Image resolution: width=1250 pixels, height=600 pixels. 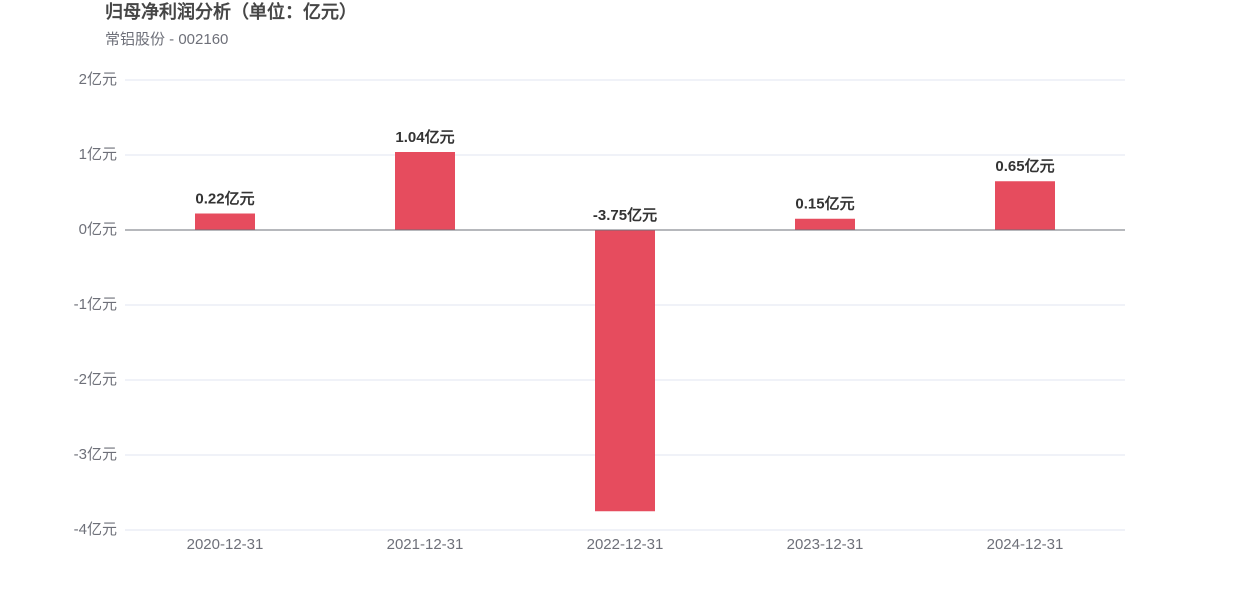 What do you see at coordinates (424, 137) in the screenshot?
I see `value-label: 1.04亿元` at bounding box center [424, 137].